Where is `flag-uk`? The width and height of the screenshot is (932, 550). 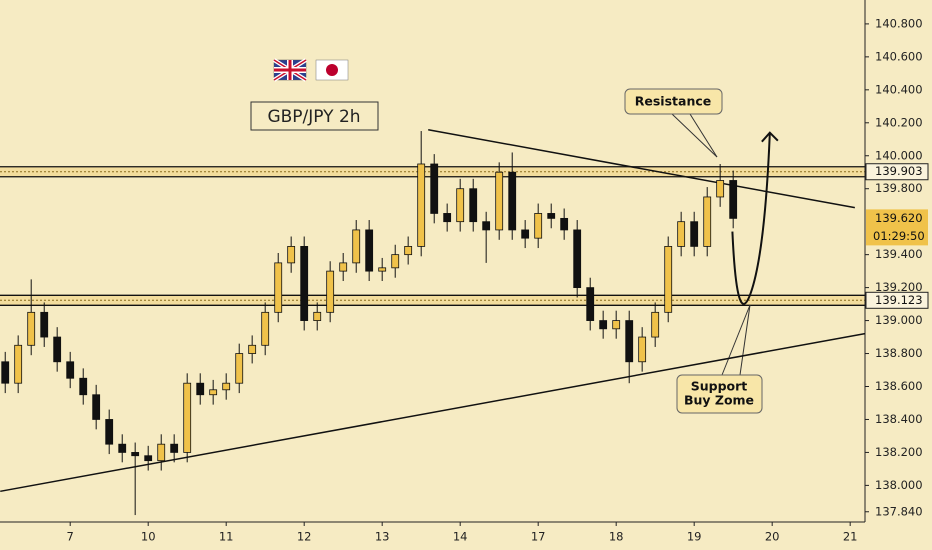
flag-uk is located at coordinates (290, 70).